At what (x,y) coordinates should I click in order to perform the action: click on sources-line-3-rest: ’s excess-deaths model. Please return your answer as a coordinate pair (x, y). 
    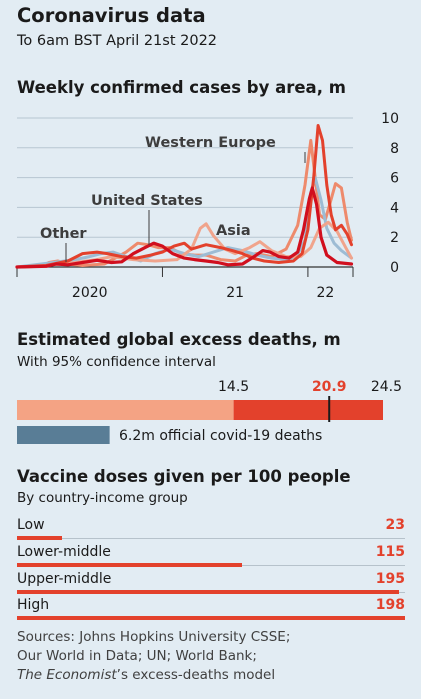
    Looking at the image, I should click on (196, 675).